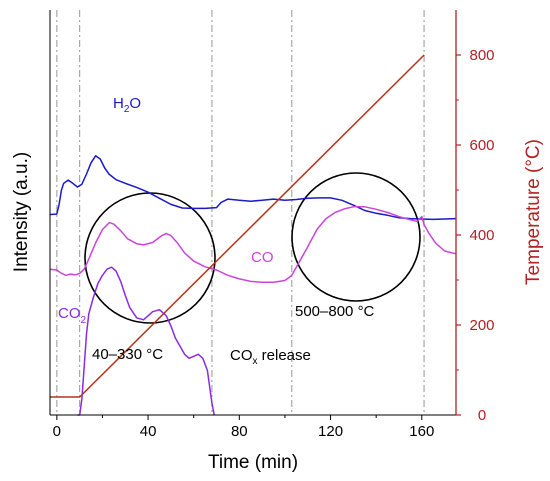  Describe the element at coordinates (533, 212) in the screenshot. I see `right-axis-title: Temperature (°C)` at that location.